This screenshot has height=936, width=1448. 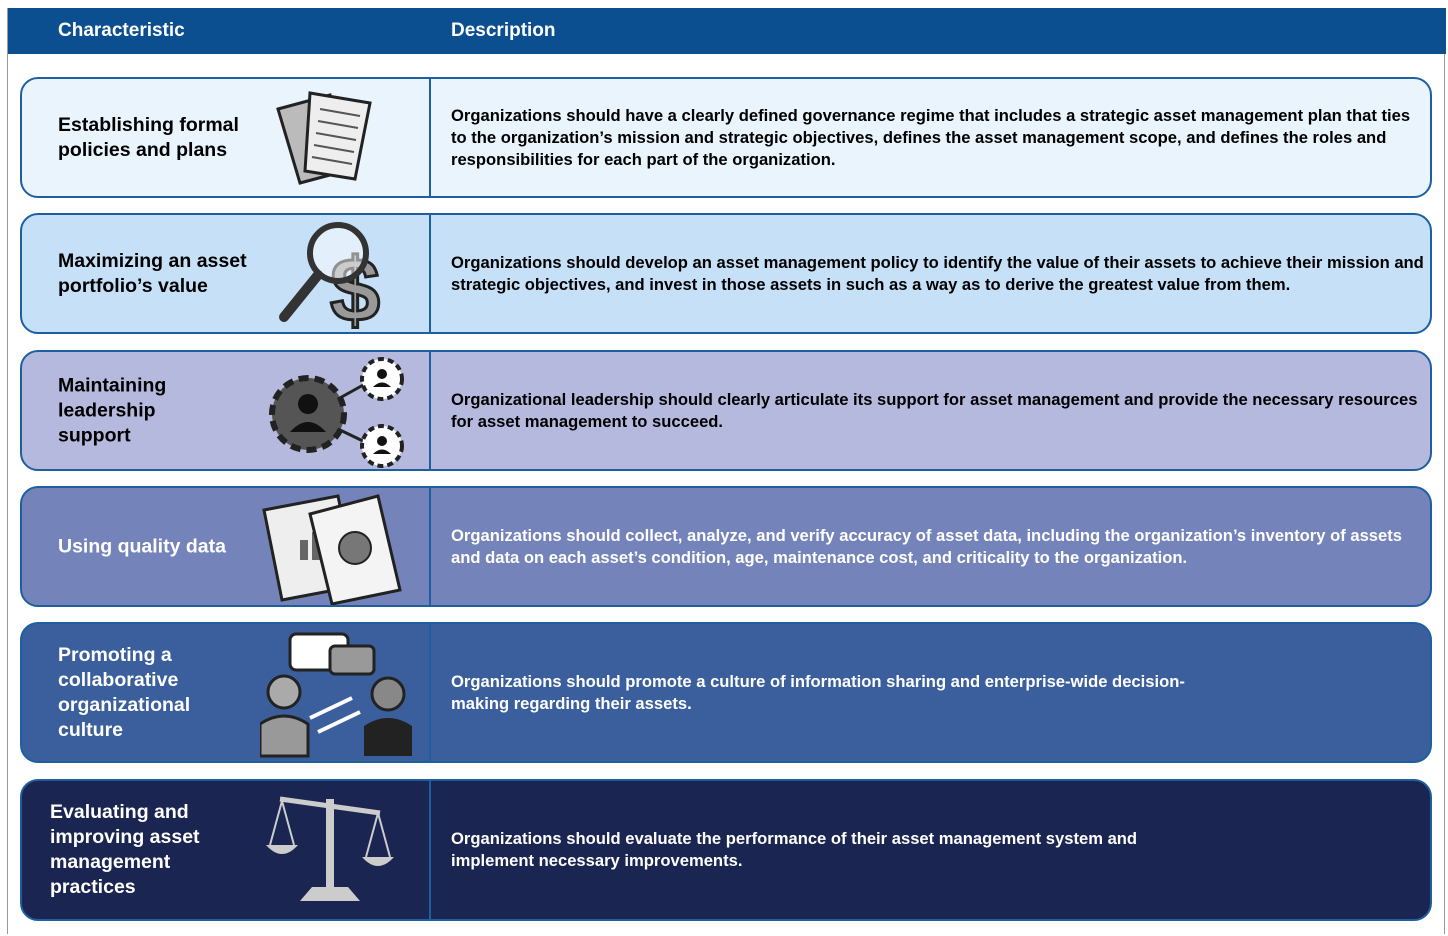 I want to click on leadership-icon, so click(x=336, y=412).